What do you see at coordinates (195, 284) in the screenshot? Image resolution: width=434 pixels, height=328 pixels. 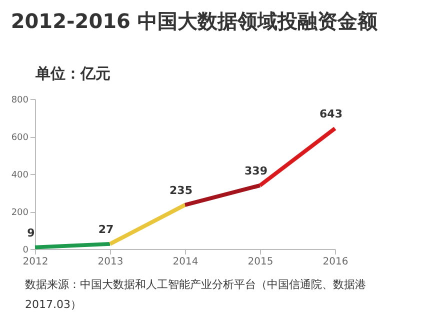 I see `source-note: 数据来源：中国大数据和人工智能产业分析平台（中国信通院、数据港` at bounding box center [195, 284].